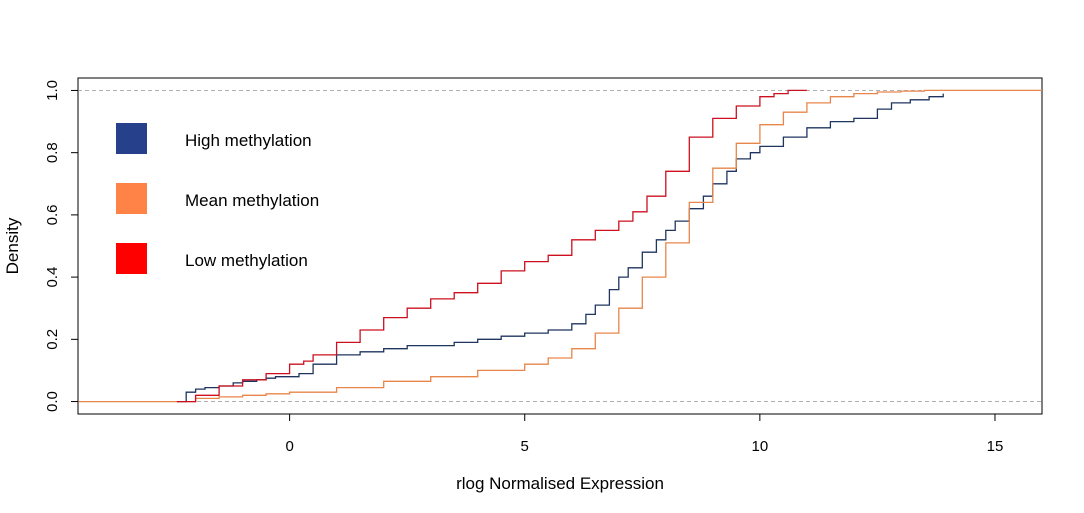  What do you see at coordinates (52, 401) in the screenshot?
I see `y-tick-label: 0.0` at bounding box center [52, 401].